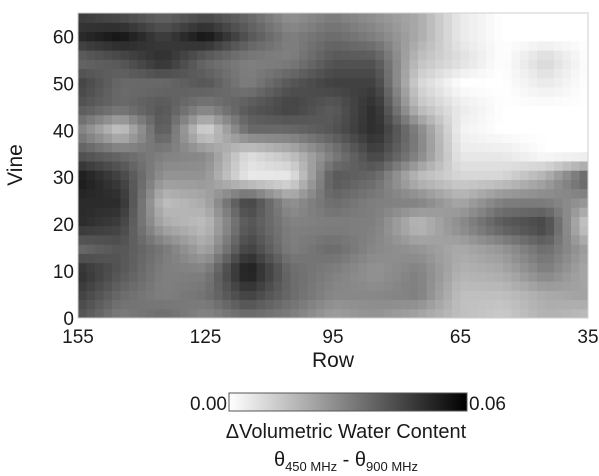 This screenshot has width=599, height=476. Describe the element at coordinates (460, 337) in the screenshot. I see `x-tick-label: 65` at that location.